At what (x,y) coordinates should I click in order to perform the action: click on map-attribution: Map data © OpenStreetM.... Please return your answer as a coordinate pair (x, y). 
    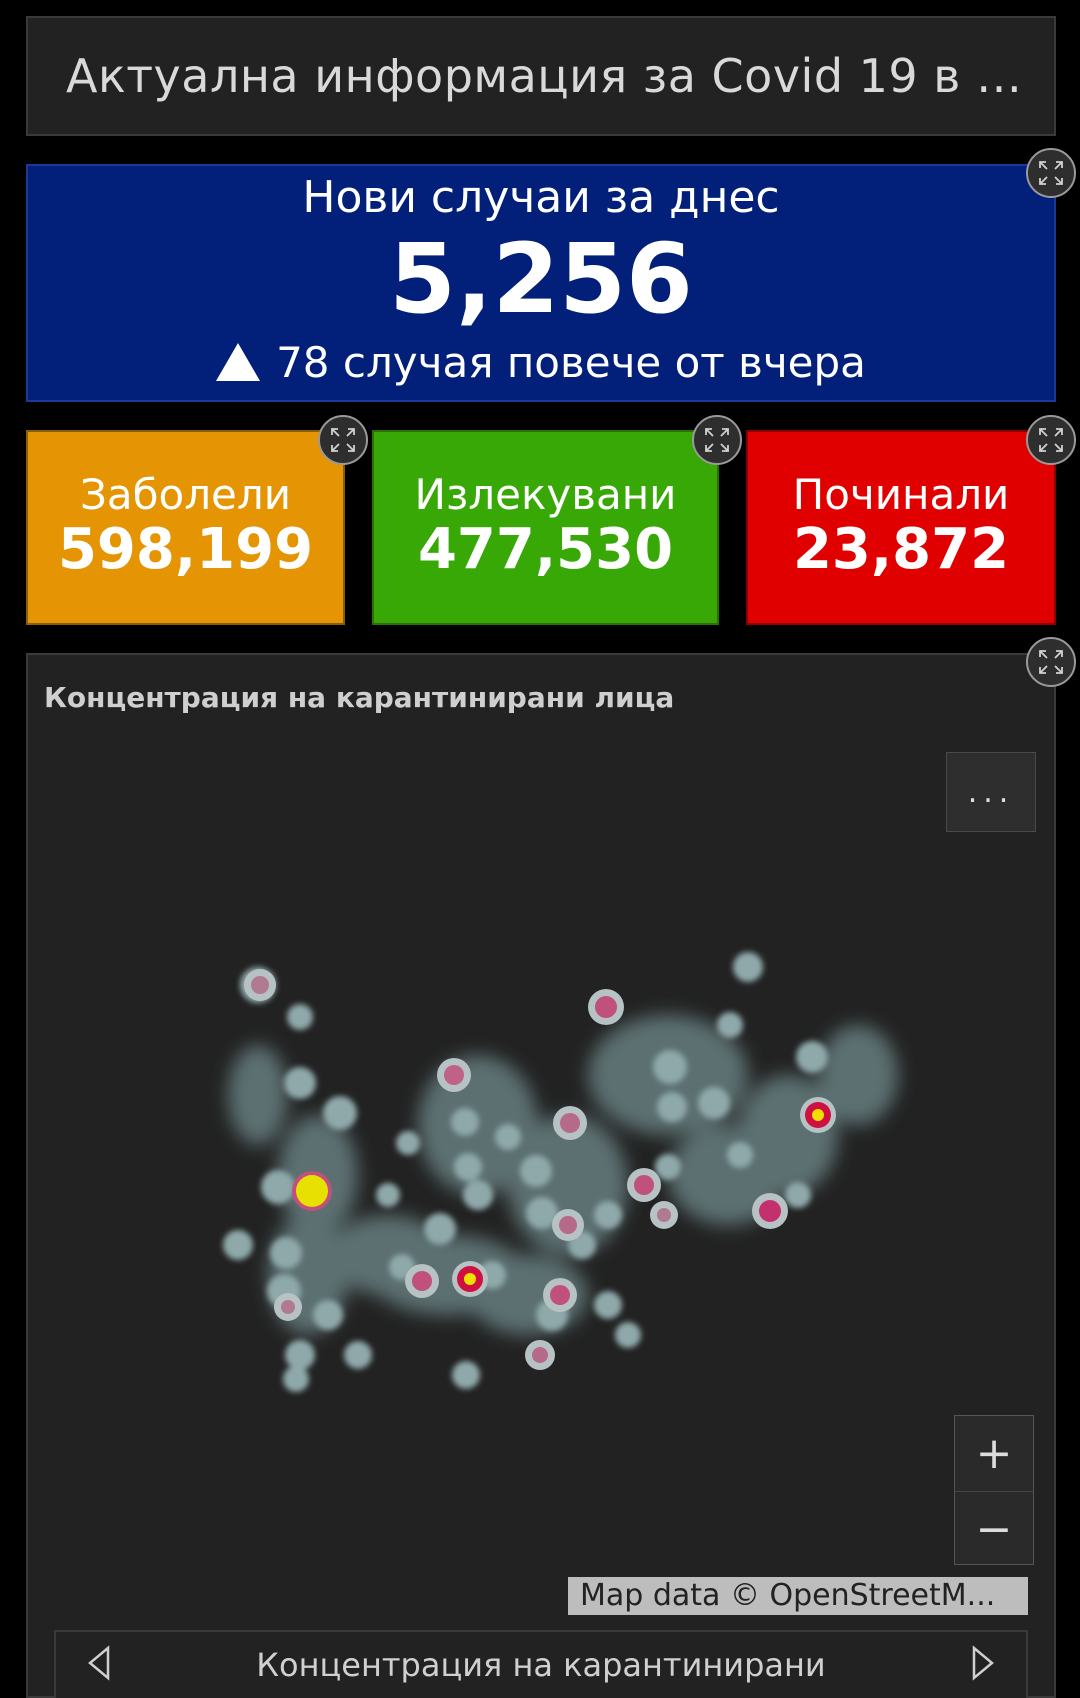
    Looking at the image, I should click on (798, 1596).